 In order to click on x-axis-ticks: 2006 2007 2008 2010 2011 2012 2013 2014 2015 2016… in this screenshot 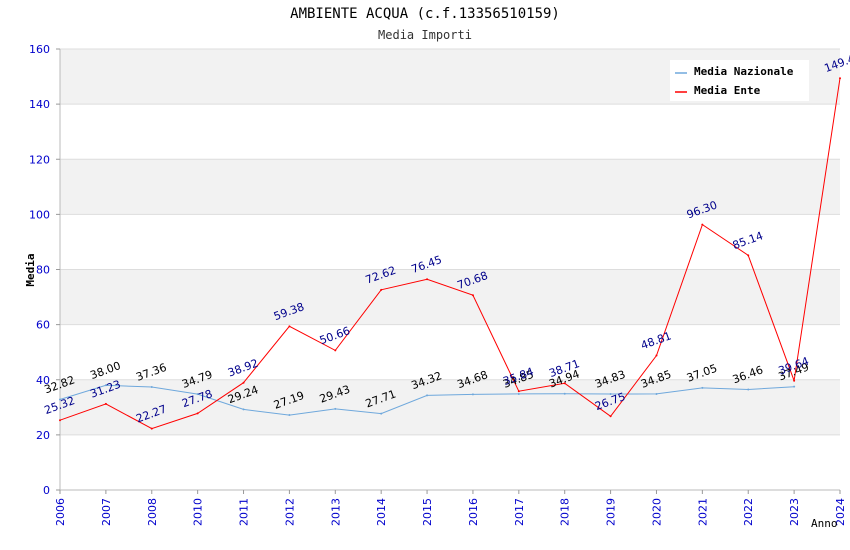, I will do `click(450, 508)`.